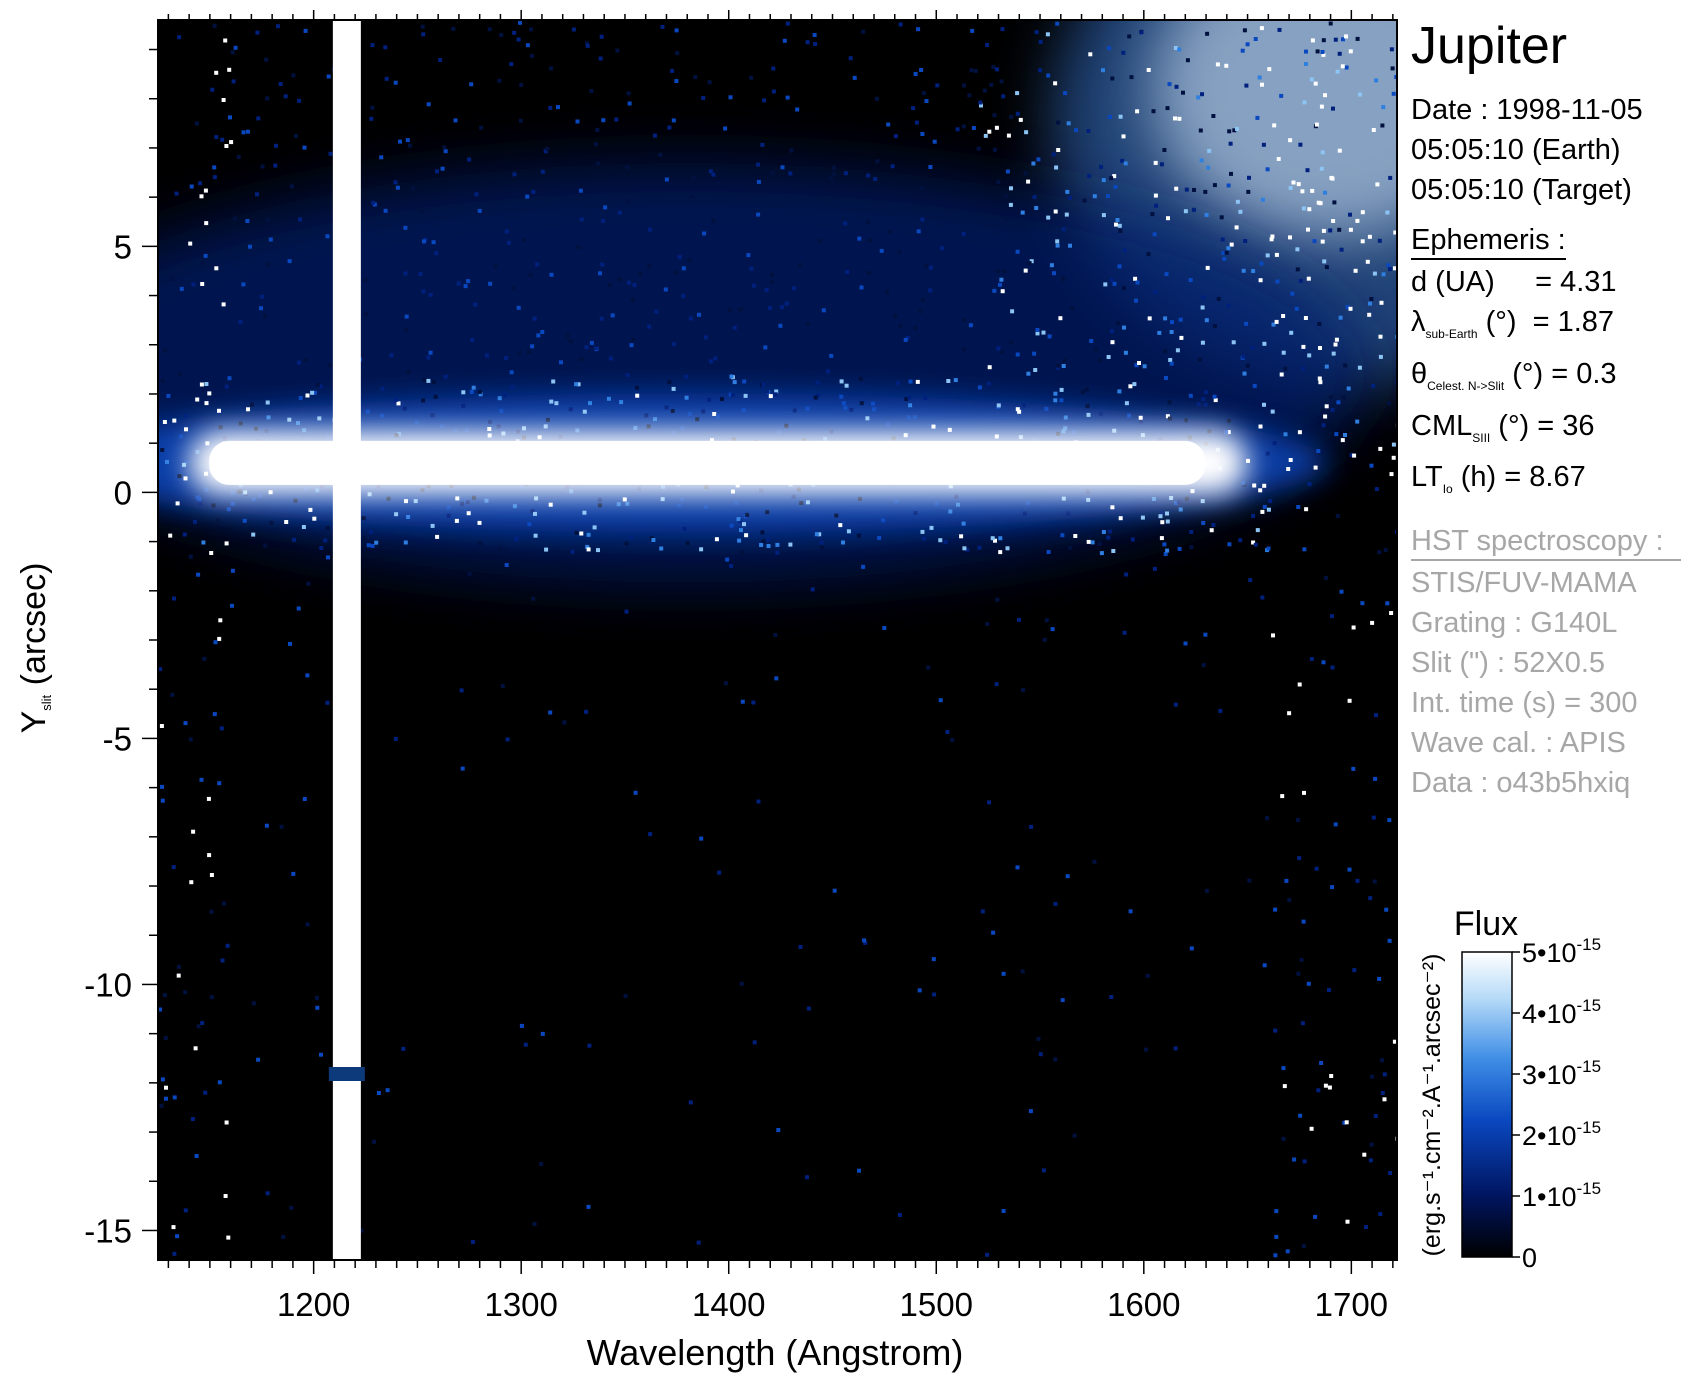  What do you see at coordinates (346, 1170) in the screenshot?
I see `lyman-alpha-line-lower` at bounding box center [346, 1170].